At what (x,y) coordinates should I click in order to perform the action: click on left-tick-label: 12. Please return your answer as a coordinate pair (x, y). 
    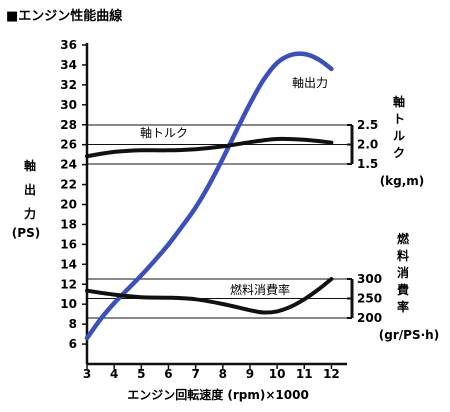
    Looking at the image, I should click on (68, 284).